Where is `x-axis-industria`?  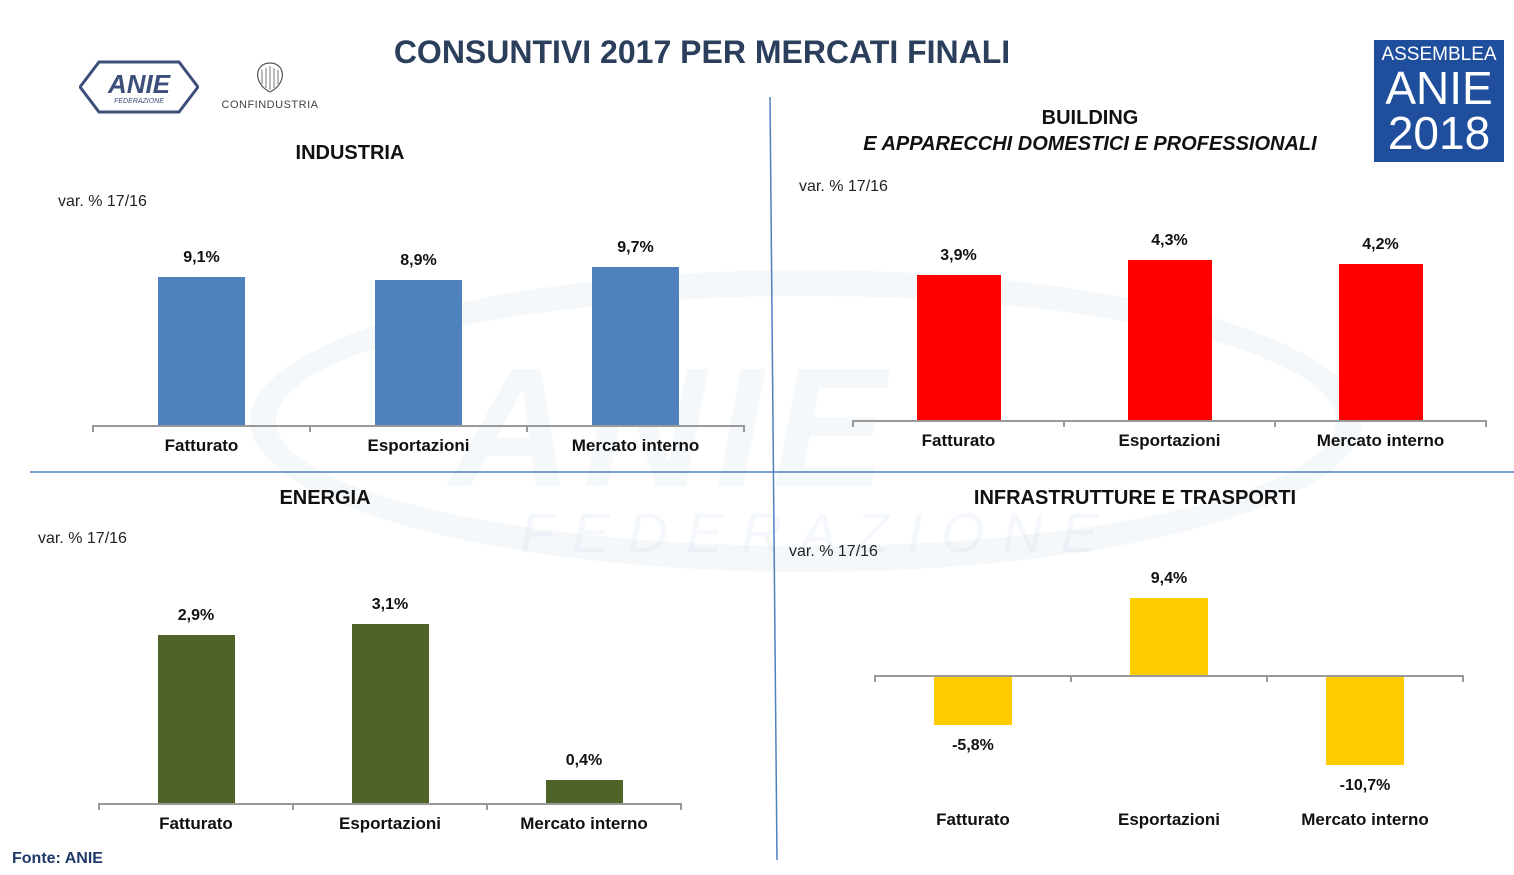
x-axis-industria is located at coordinates (418, 426).